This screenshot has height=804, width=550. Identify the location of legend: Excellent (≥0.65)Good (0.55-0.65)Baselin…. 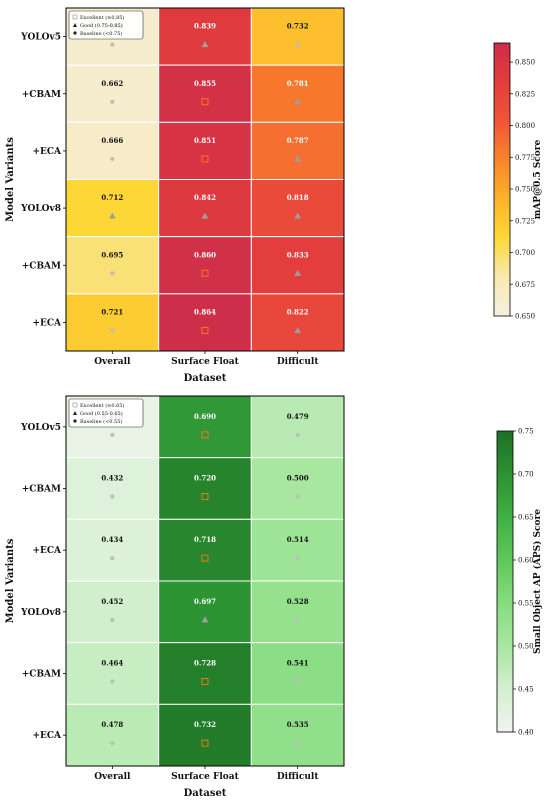
(106, 413).